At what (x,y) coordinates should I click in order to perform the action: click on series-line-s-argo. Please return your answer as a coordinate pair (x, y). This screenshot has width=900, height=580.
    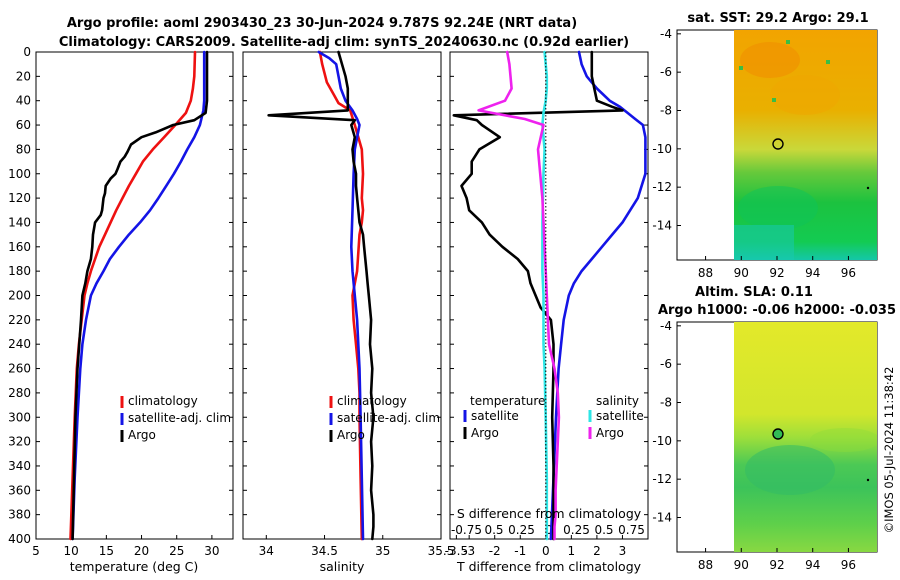
    Looking at the image, I should click on (519, 295).